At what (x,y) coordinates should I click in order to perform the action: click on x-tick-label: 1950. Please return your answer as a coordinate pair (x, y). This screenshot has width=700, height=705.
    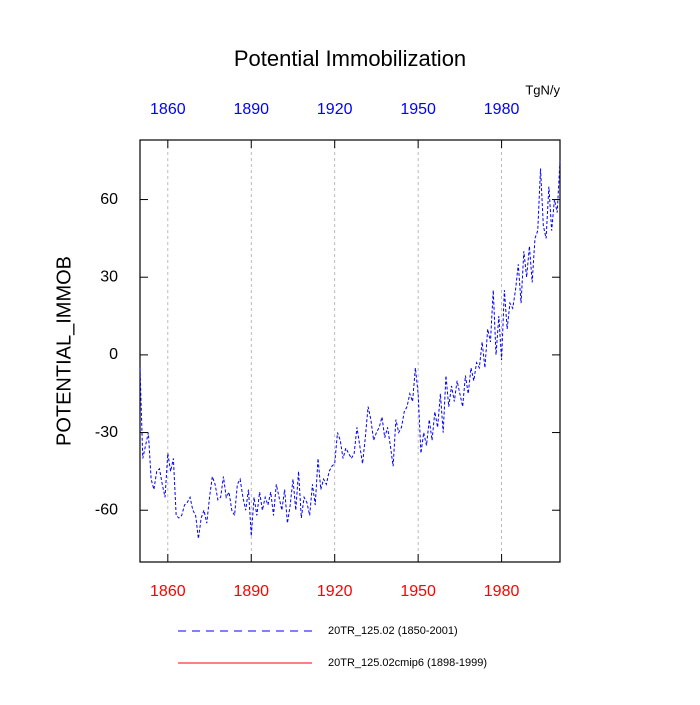
    Looking at the image, I should click on (418, 591).